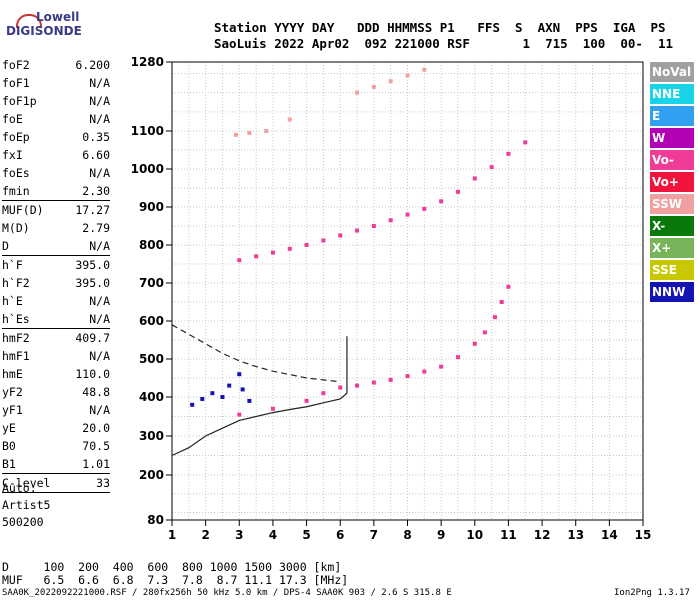 This screenshot has width=700, height=600. I want to click on param-value: 48.8, so click(96, 392).